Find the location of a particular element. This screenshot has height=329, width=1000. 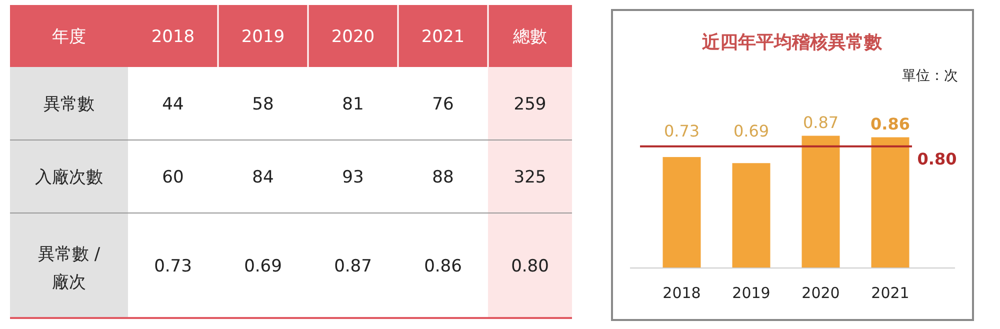

data-label: 58 is located at coordinates (263, 104).